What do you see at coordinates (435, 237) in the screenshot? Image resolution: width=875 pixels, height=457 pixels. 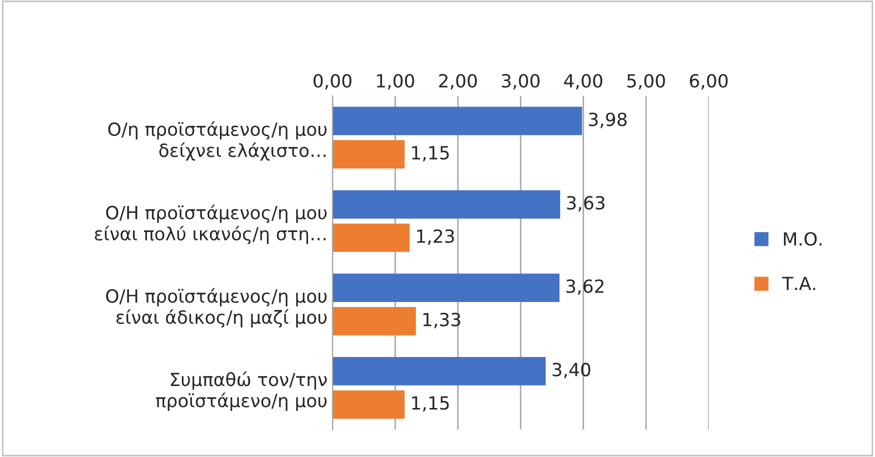 I see `data-label: 1,23` at bounding box center [435, 237].